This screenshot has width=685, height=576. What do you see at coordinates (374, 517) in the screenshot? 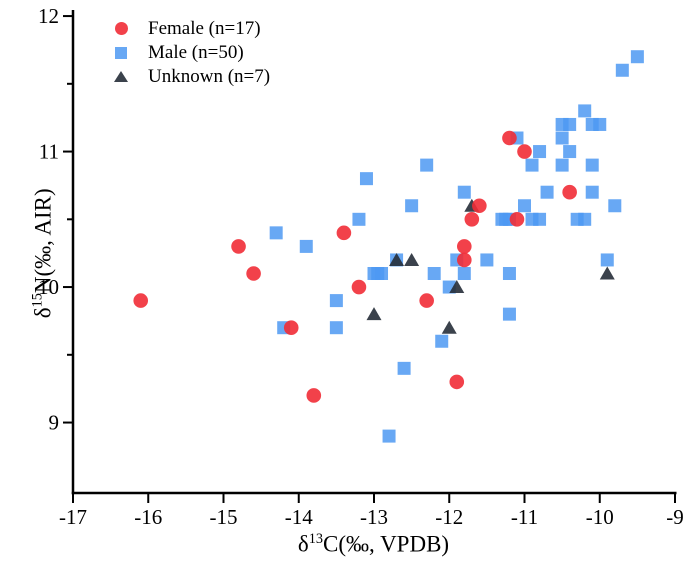
I see `x-tick-label: -13` at bounding box center [374, 517].